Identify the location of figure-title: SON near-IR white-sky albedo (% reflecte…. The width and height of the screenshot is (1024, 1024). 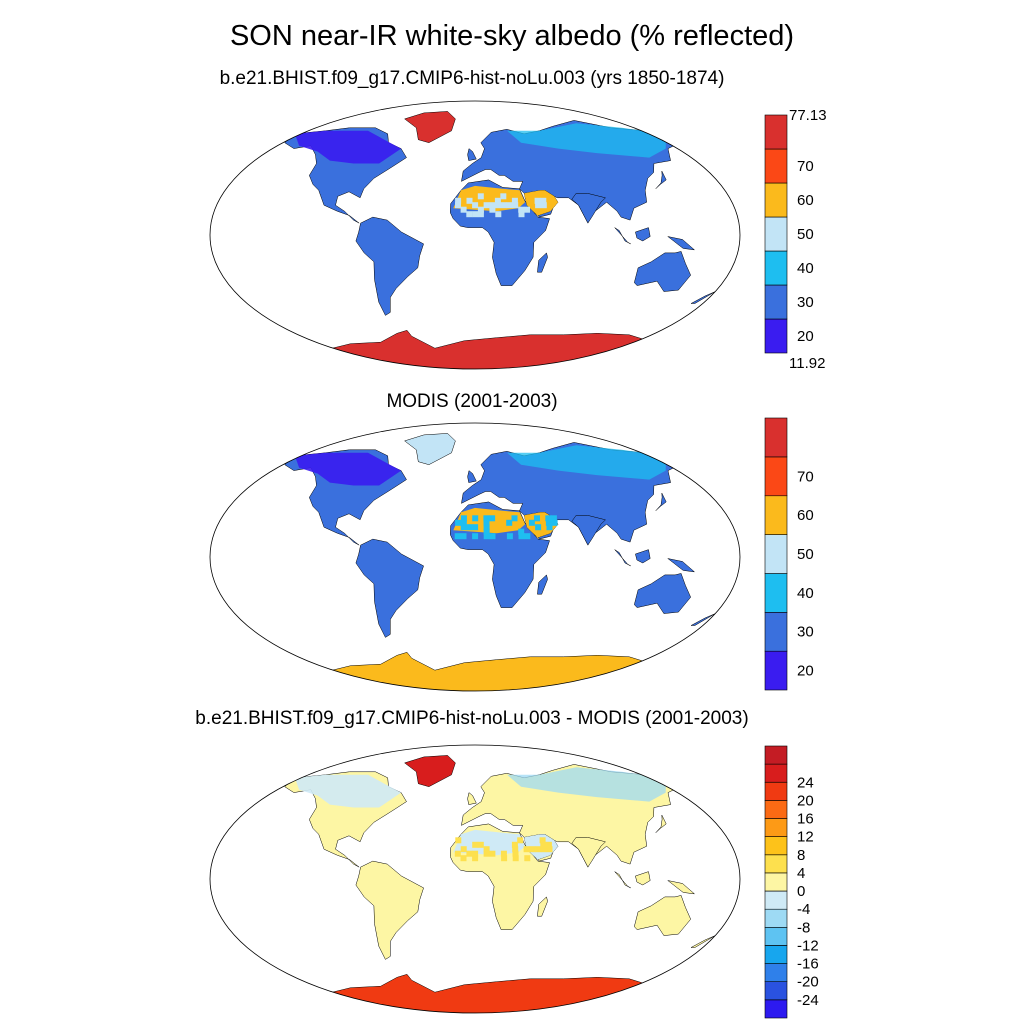
(512, 36).